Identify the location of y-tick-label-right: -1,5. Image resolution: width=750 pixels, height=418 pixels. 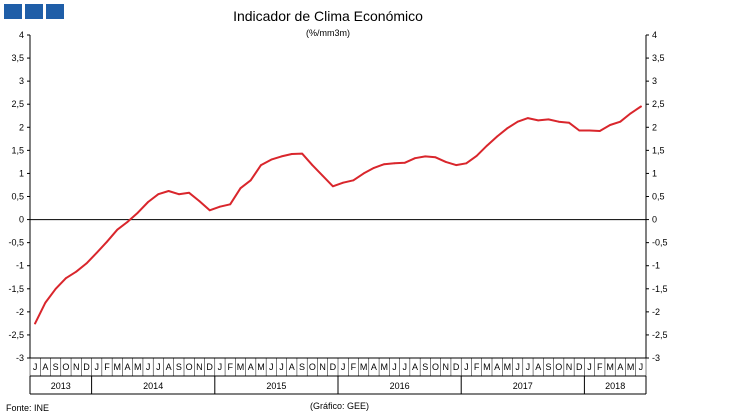
(660, 289).